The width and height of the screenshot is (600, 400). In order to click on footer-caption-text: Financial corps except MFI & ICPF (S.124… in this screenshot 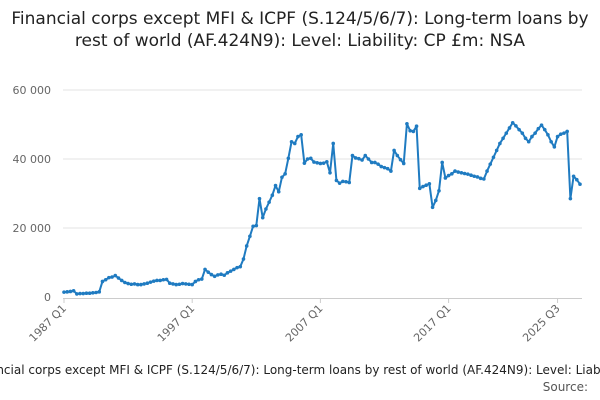, I will do `click(300, 370)`.